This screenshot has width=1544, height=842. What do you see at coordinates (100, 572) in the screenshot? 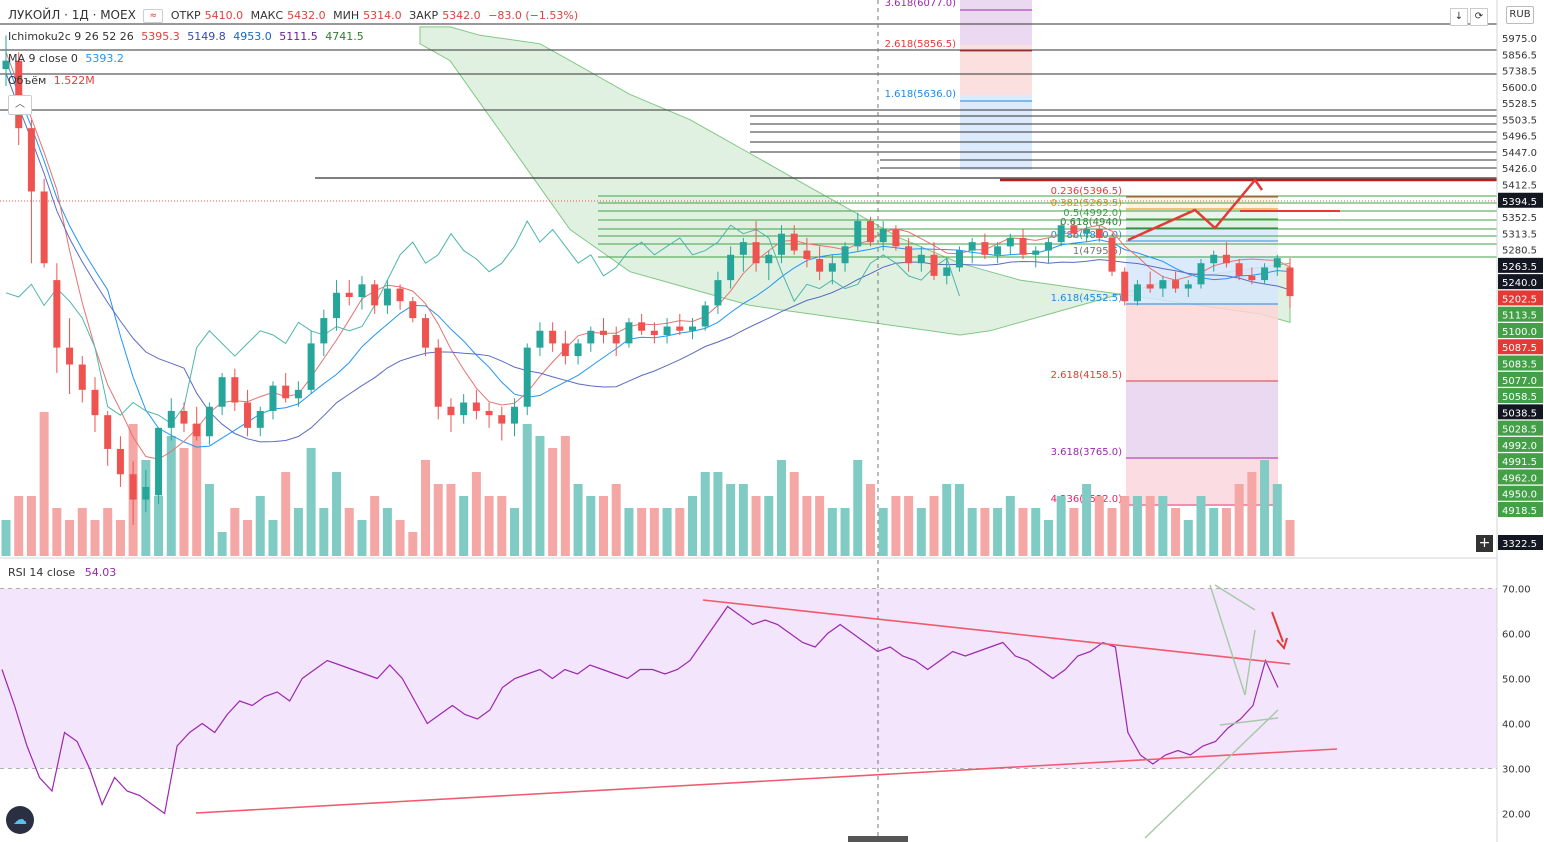
I see `rsi-value: 54.03` at bounding box center [100, 572].